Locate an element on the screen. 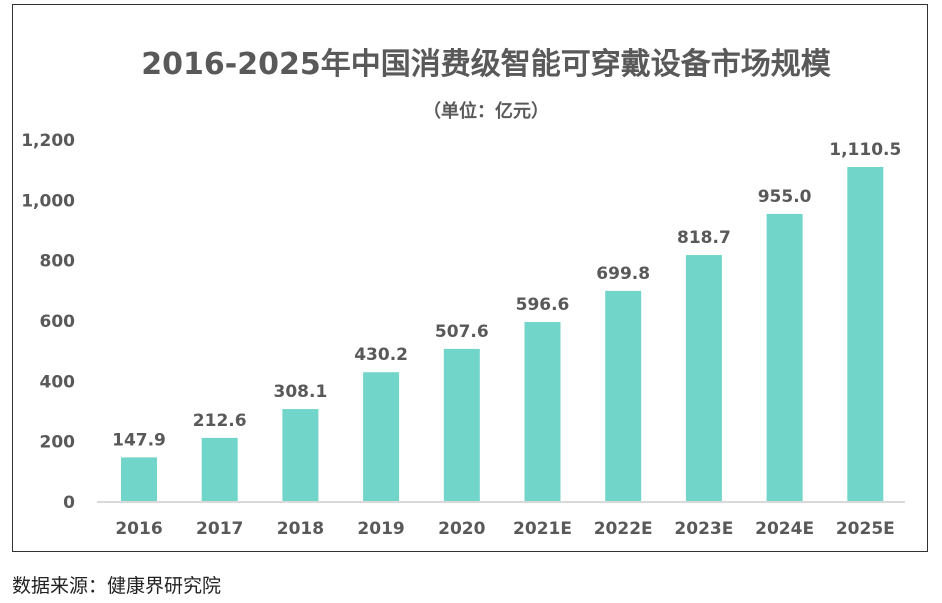  x-tick-label: 2023E is located at coordinates (703, 529).